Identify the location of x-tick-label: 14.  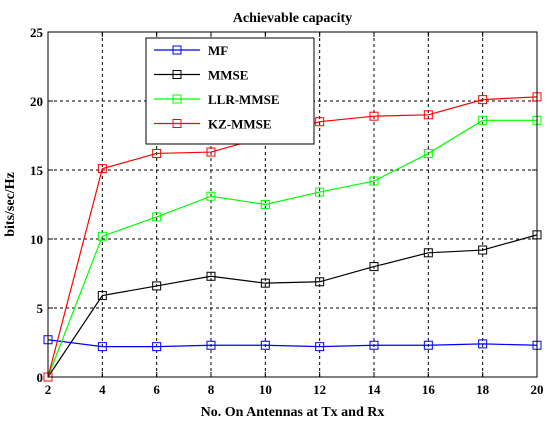
(375, 389).